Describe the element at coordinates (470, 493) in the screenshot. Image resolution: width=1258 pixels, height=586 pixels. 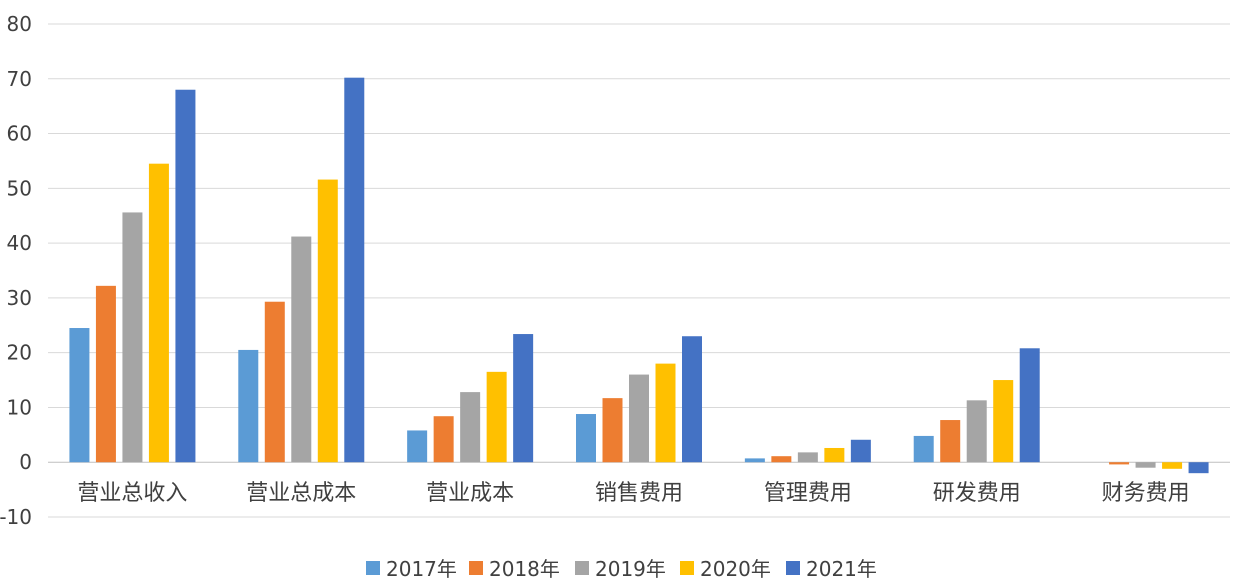
I see `category-label: 营业成本` at that location.